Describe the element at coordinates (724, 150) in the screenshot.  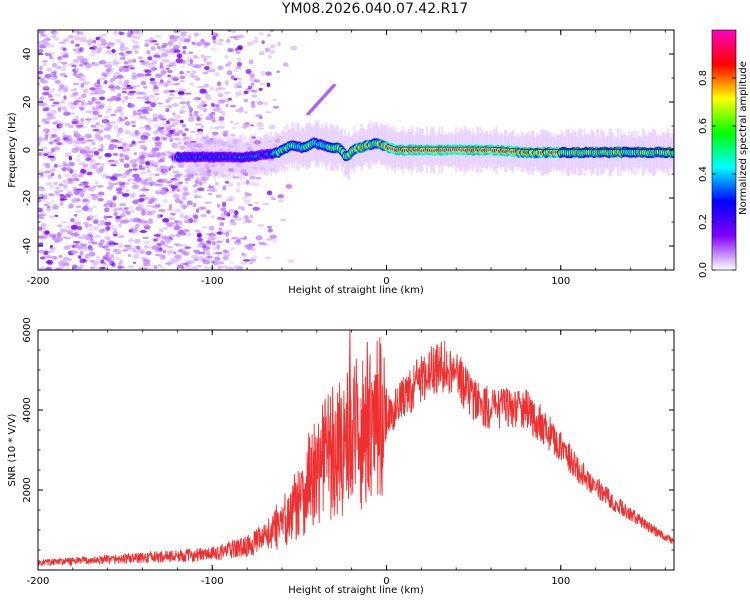
I see `colorbar-gradient` at that location.